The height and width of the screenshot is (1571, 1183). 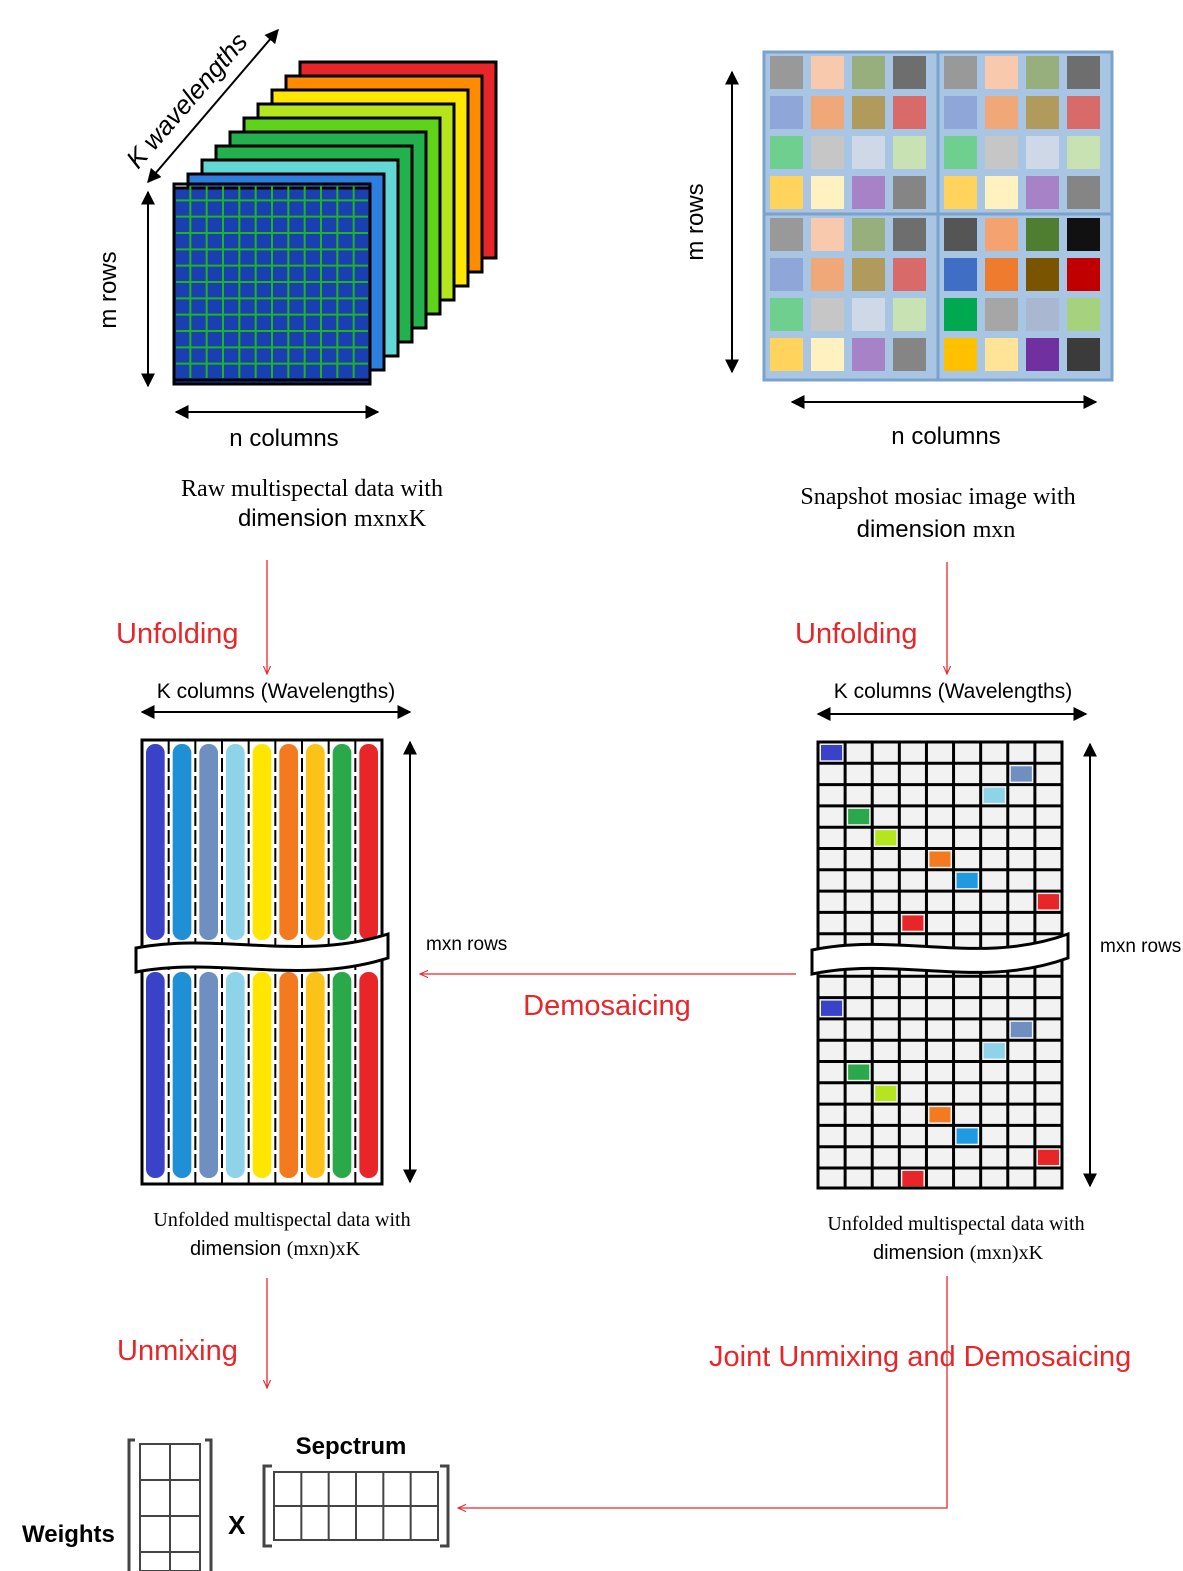 What do you see at coordinates (444, 1506) in the screenshot?
I see `spectrum-bracket-right` at bounding box center [444, 1506].